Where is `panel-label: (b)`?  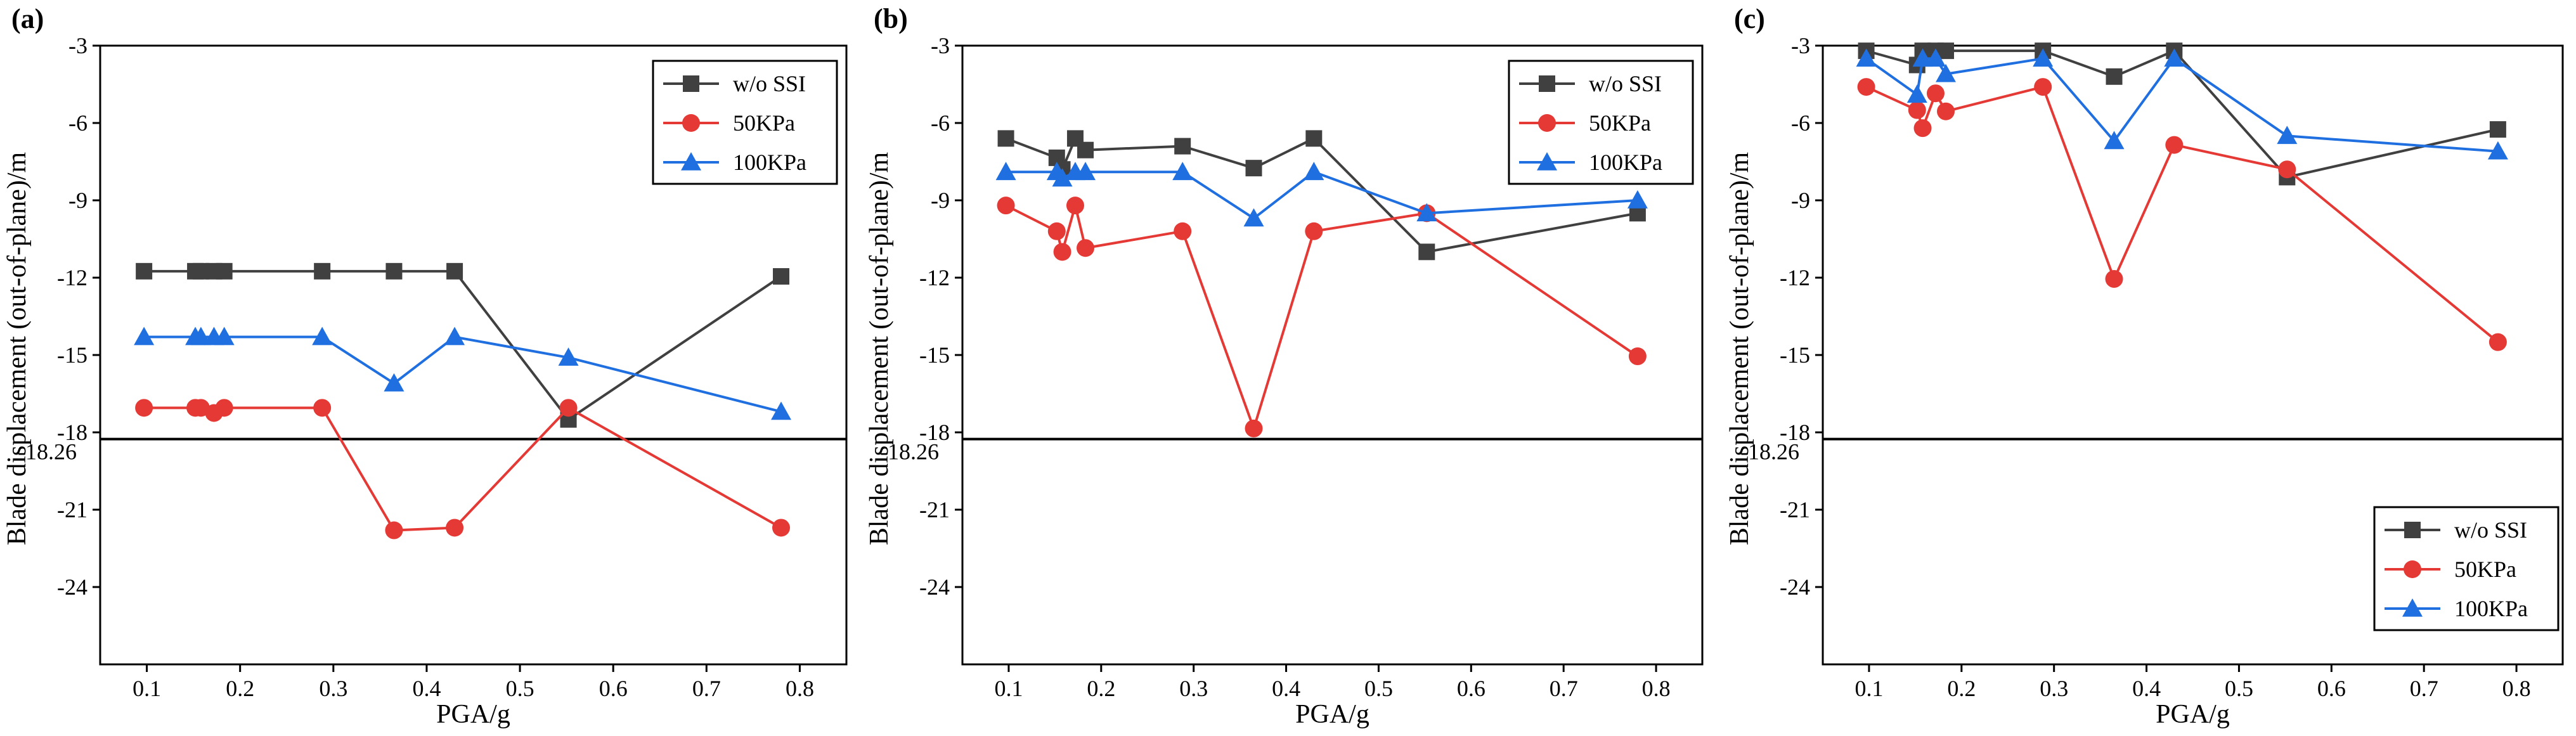
panel-label: (b) is located at coordinates (891, 18).